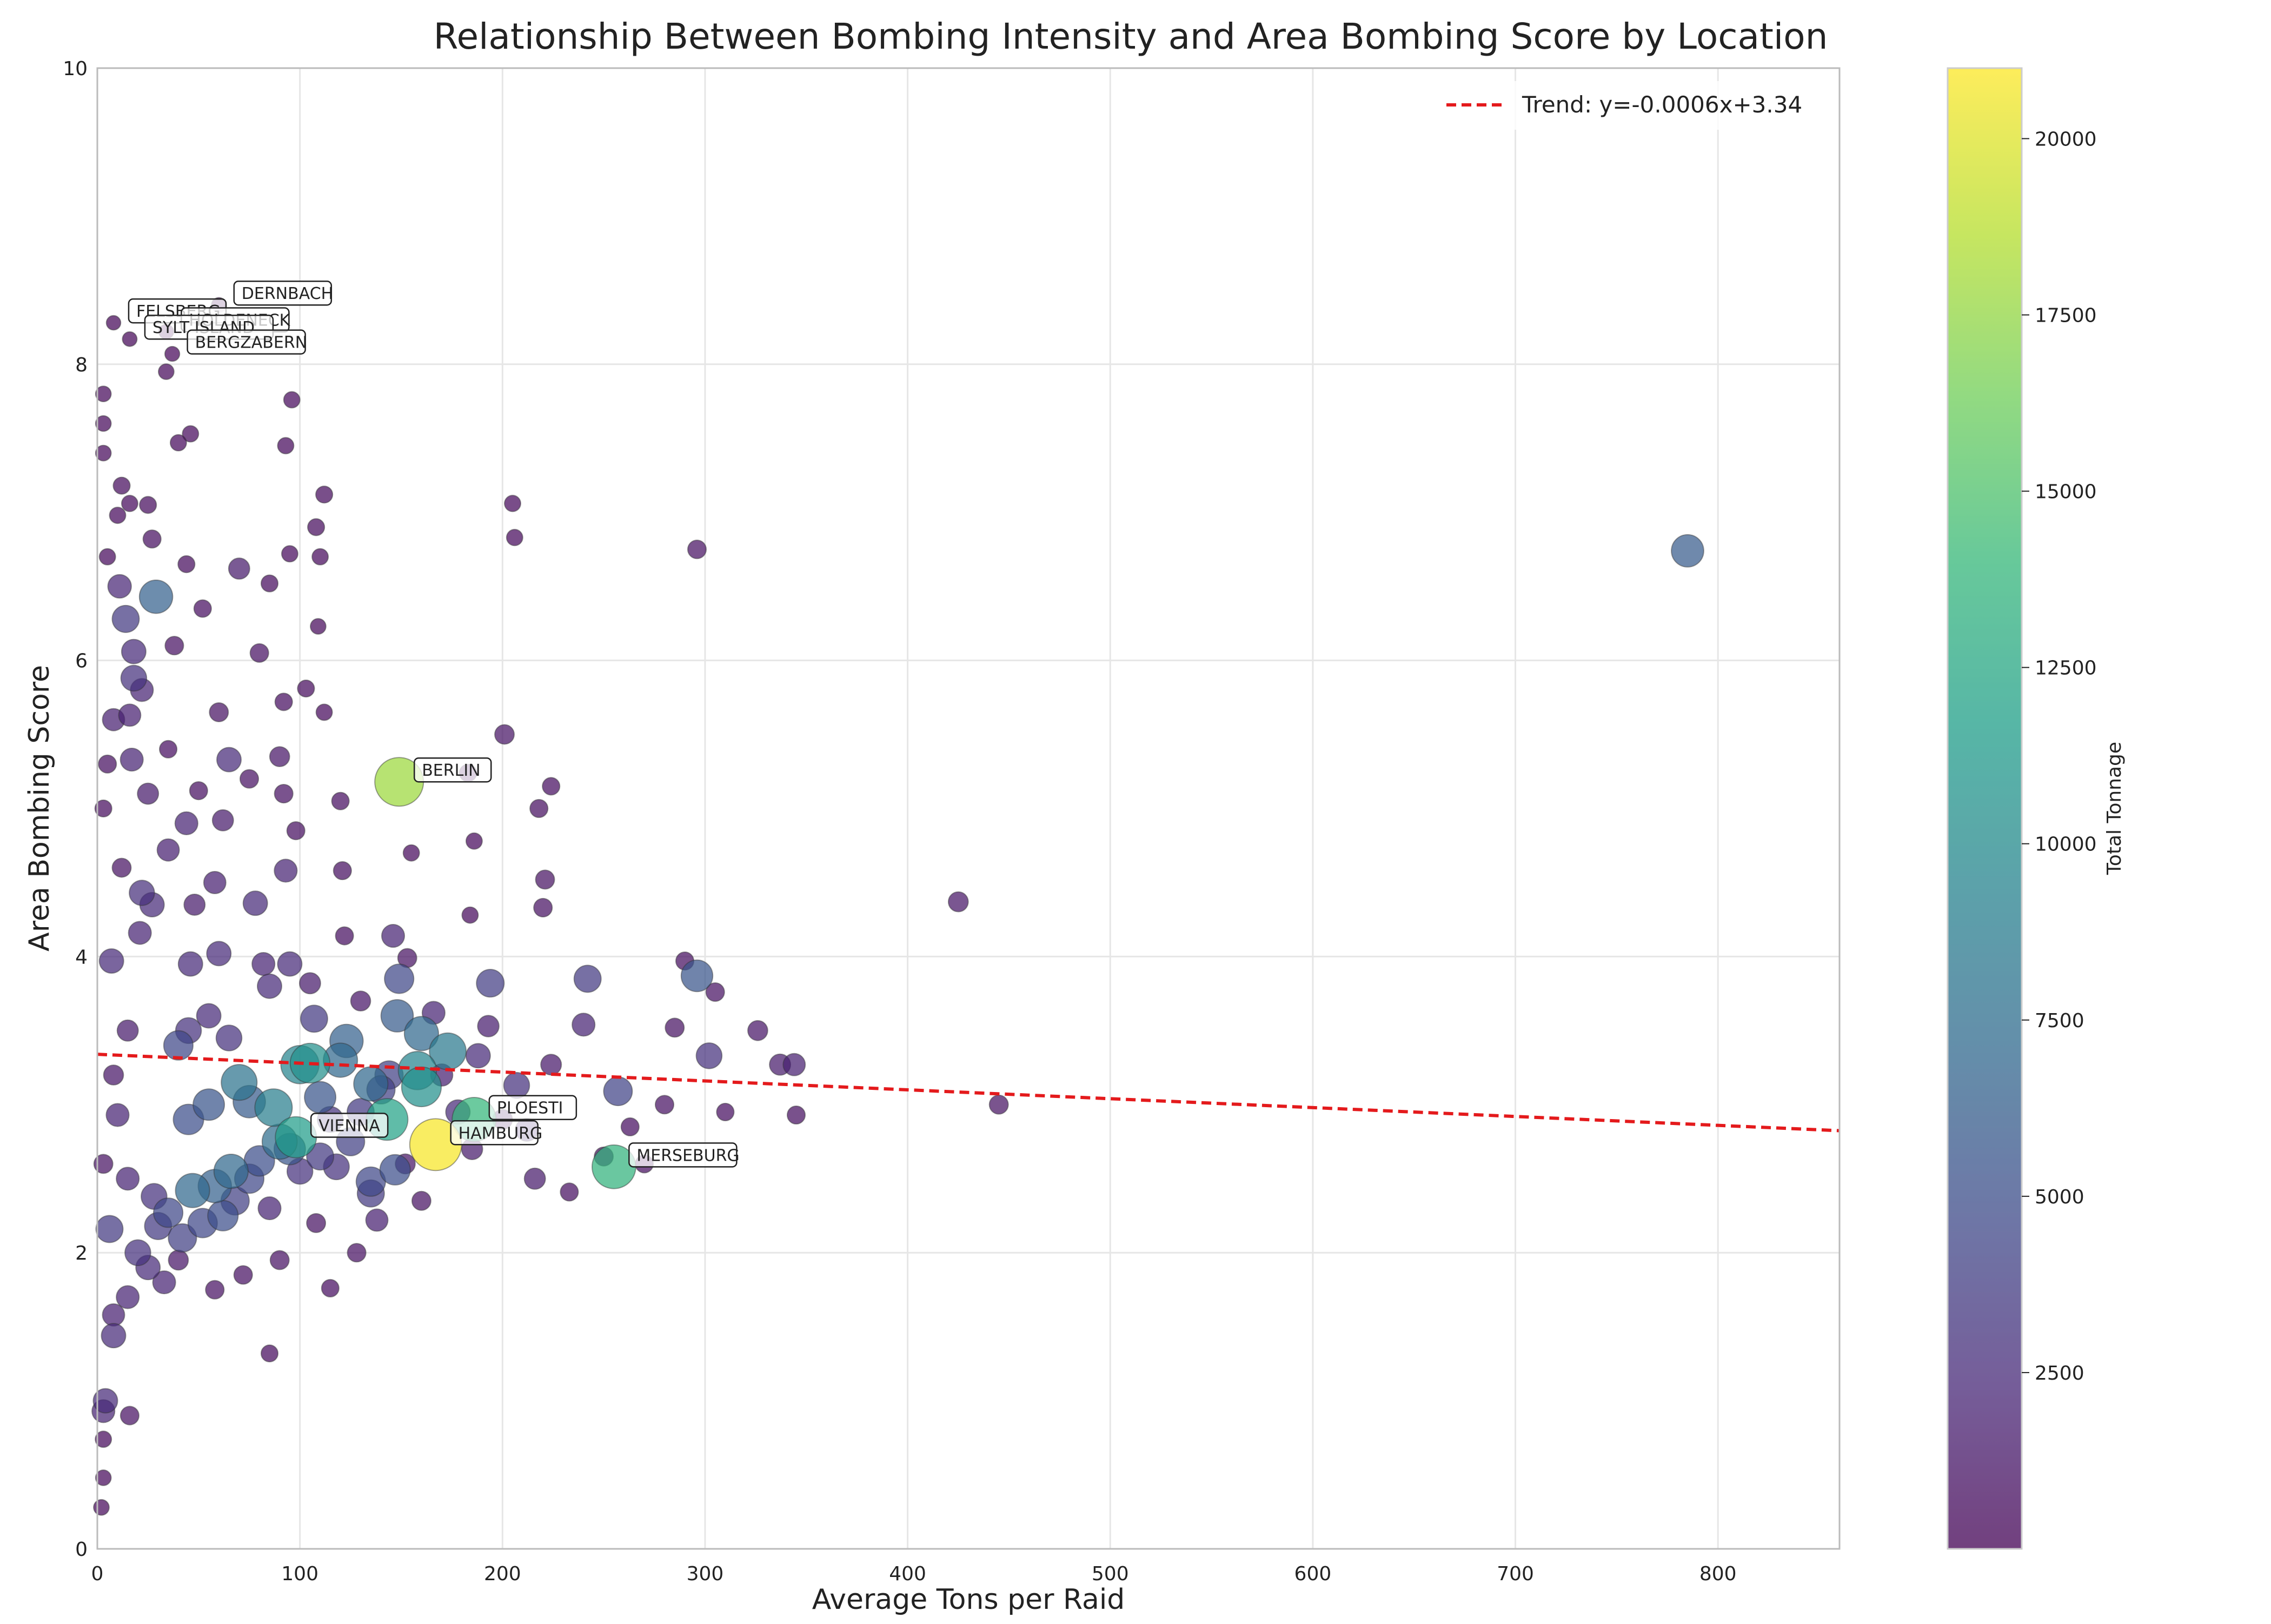  What do you see at coordinates (81, 365) in the screenshot?
I see `y-tick-label: 8` at bounding box center [81, 365].